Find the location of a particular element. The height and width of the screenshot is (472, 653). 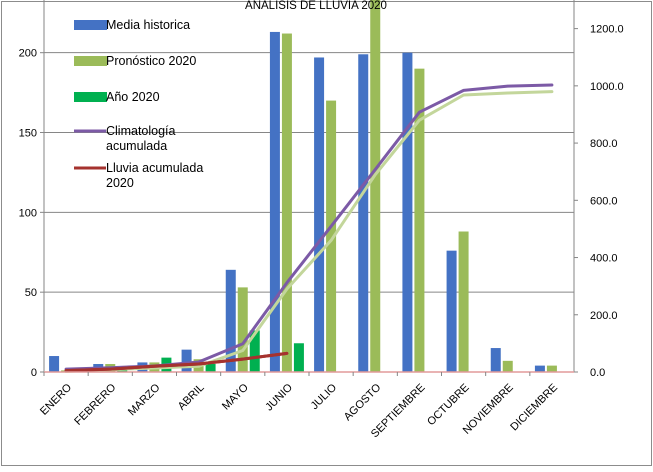

legend-label: Año 2020 is located at coordinates (133, 97).